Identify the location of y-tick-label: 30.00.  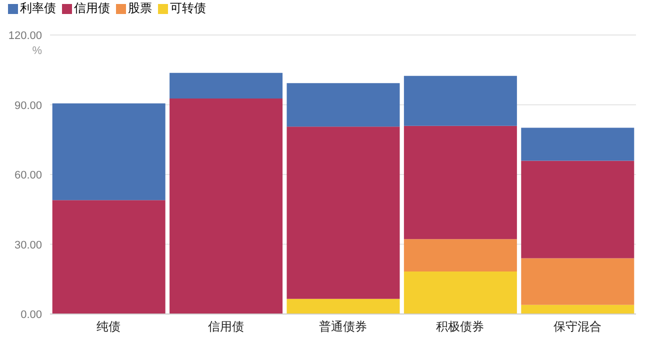
(28, 245).